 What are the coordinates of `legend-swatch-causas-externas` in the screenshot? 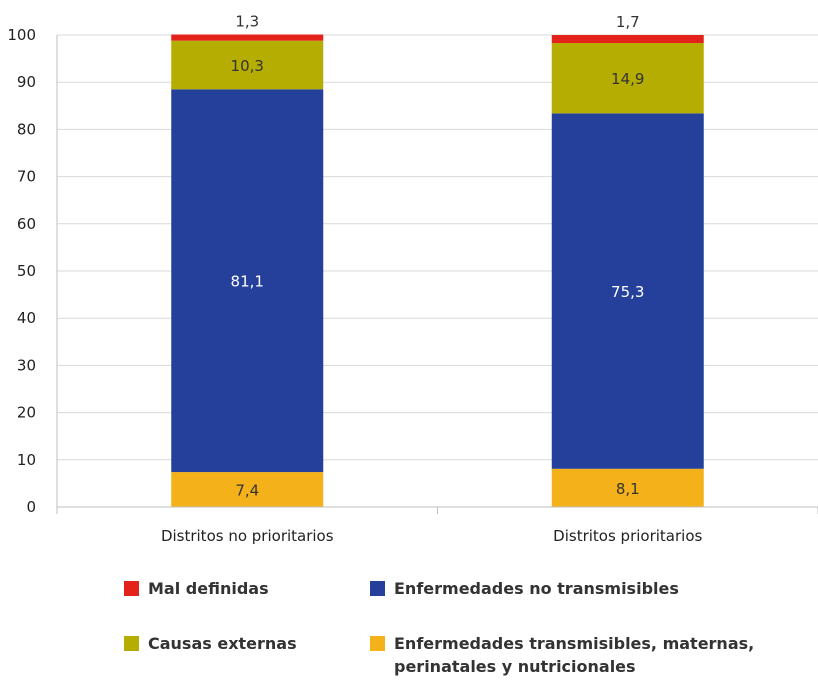 It's located at (131, 643).